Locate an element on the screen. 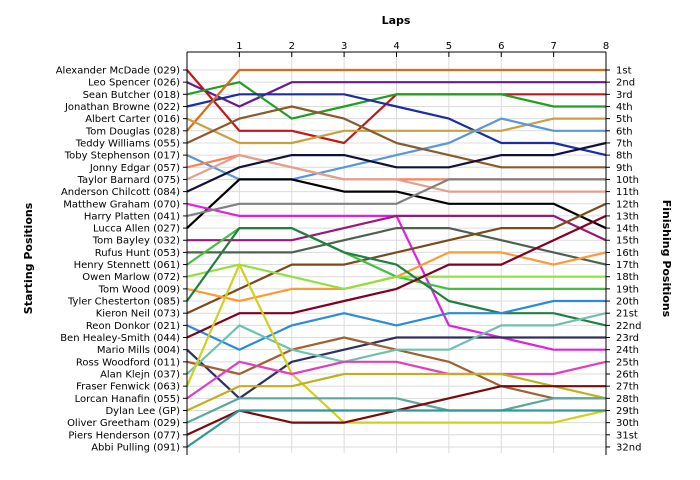 The width and height of the screenshot is (700, 480). lap-tick-label: 8 is located at coordinates (606, 46).